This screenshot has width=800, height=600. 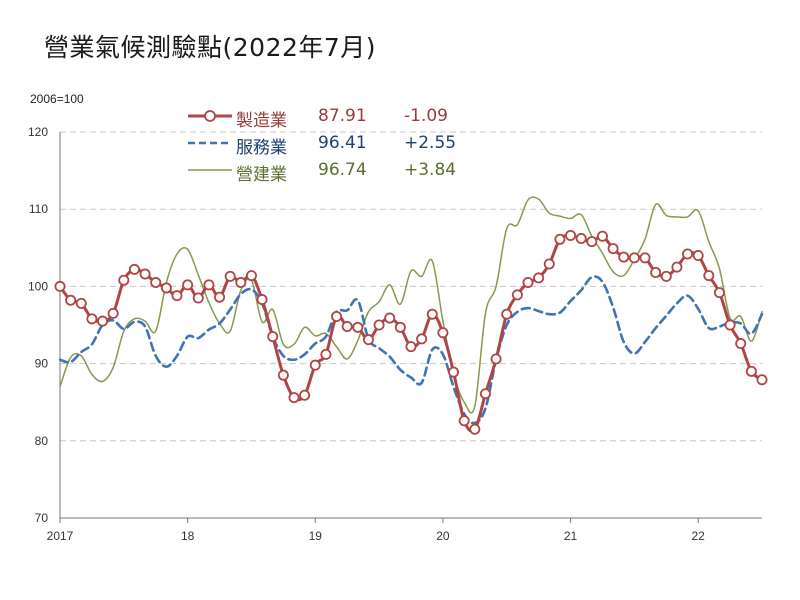 I want to click on x-tick-label: 2017, so click(x=60, y=536).